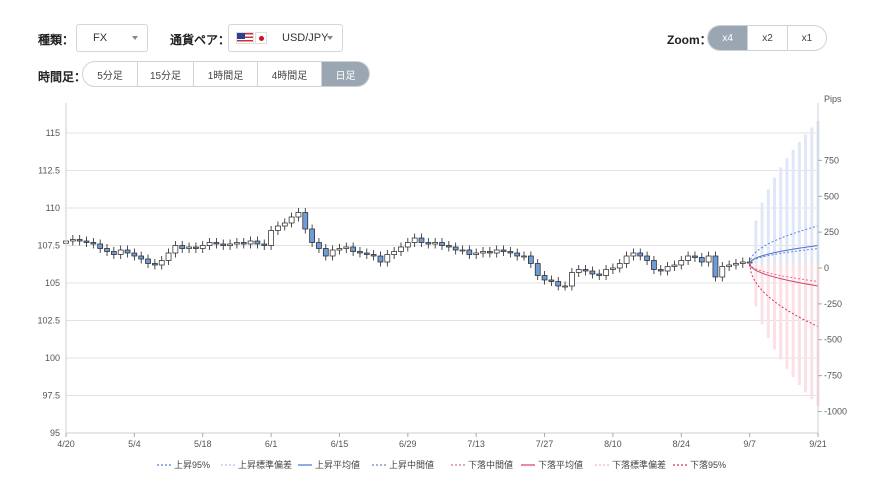 This screenshot has height=495, width=880. I want to click on y2-tick-label: 500, so click(831, 196).